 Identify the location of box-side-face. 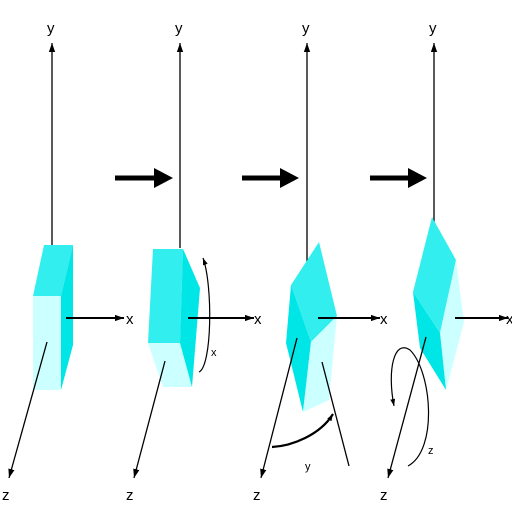
(452, 325).